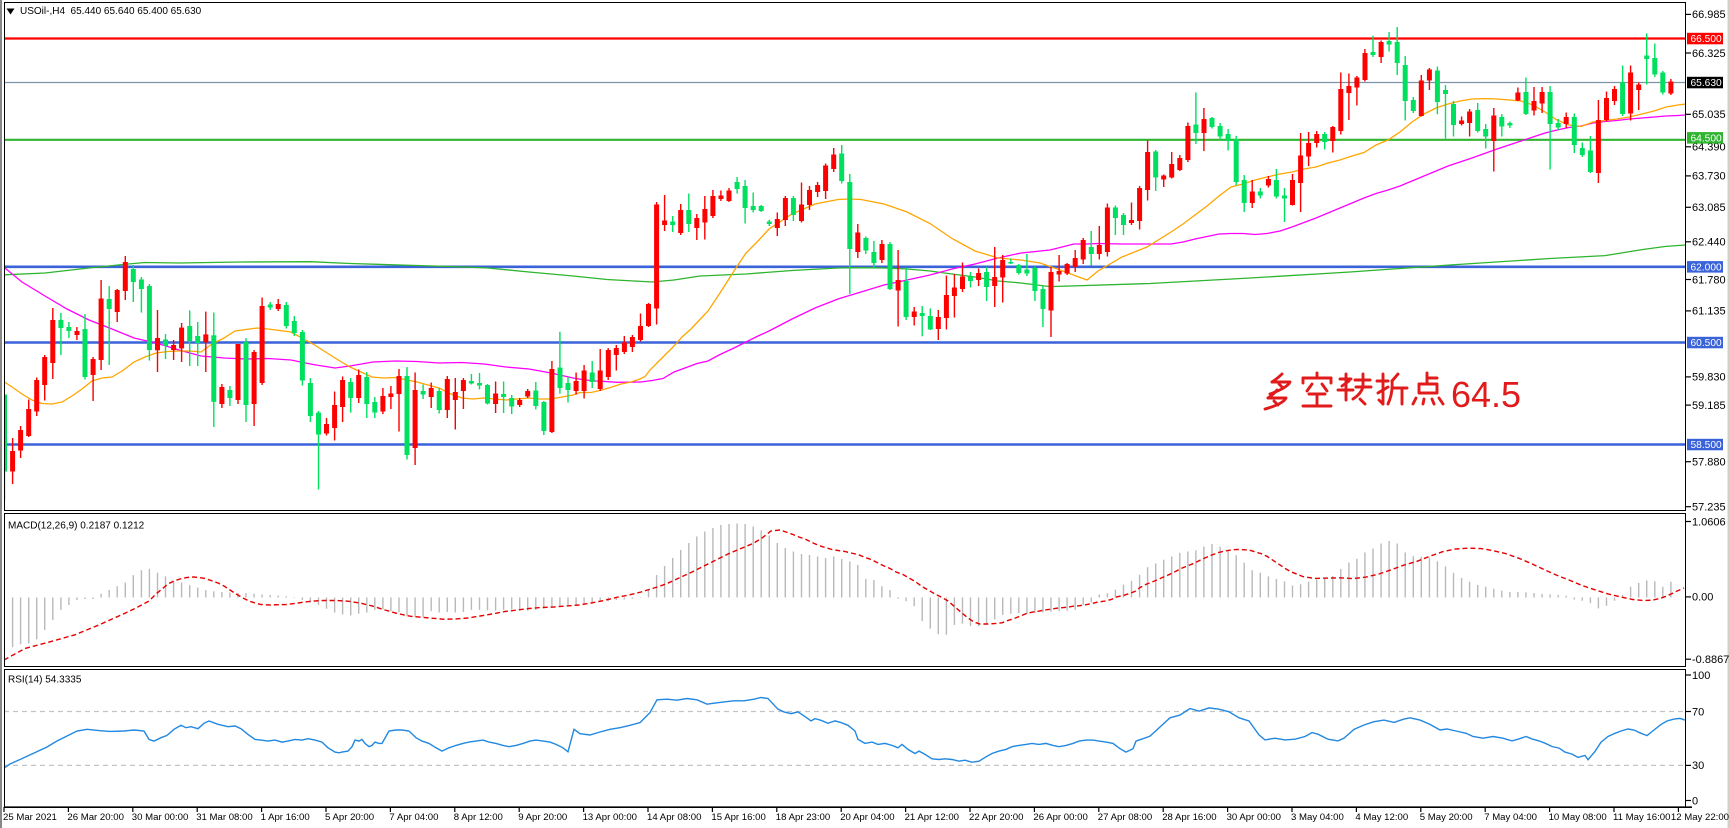  I want to click on svg-text: 1 Apr 16:00, so click(285, 817).